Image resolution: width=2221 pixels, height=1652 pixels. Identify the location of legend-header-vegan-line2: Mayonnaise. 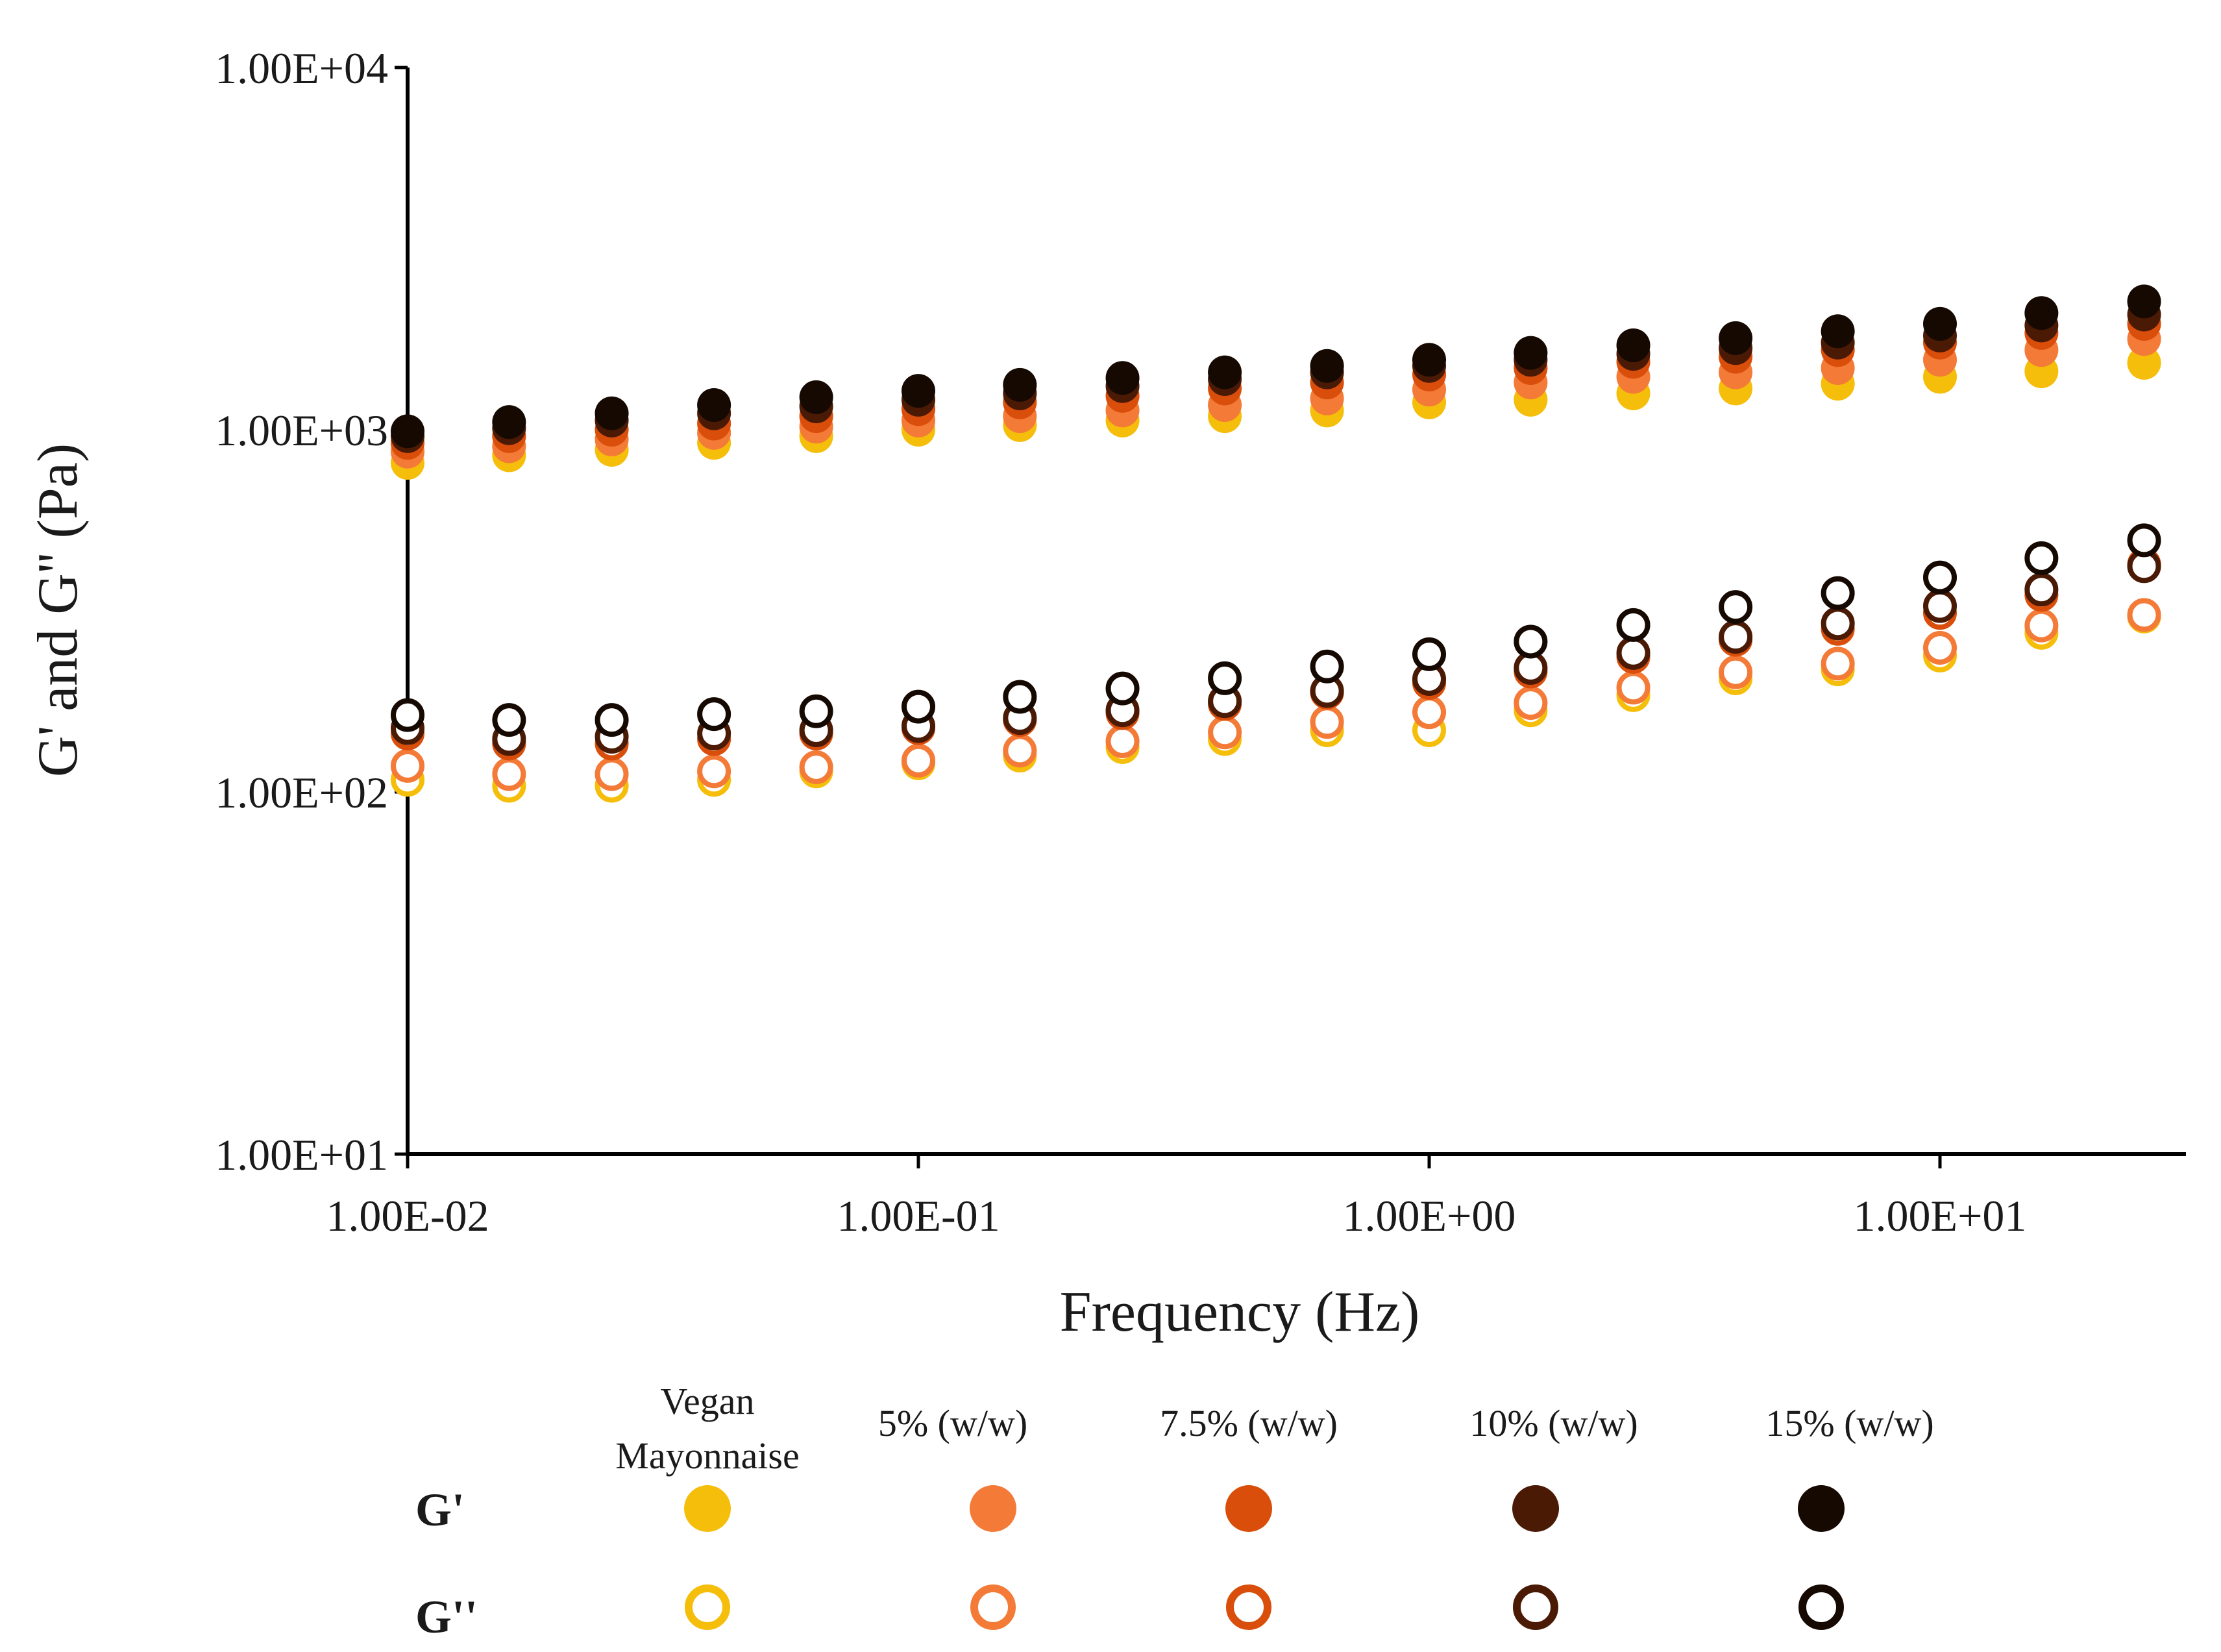
(708, 1456).